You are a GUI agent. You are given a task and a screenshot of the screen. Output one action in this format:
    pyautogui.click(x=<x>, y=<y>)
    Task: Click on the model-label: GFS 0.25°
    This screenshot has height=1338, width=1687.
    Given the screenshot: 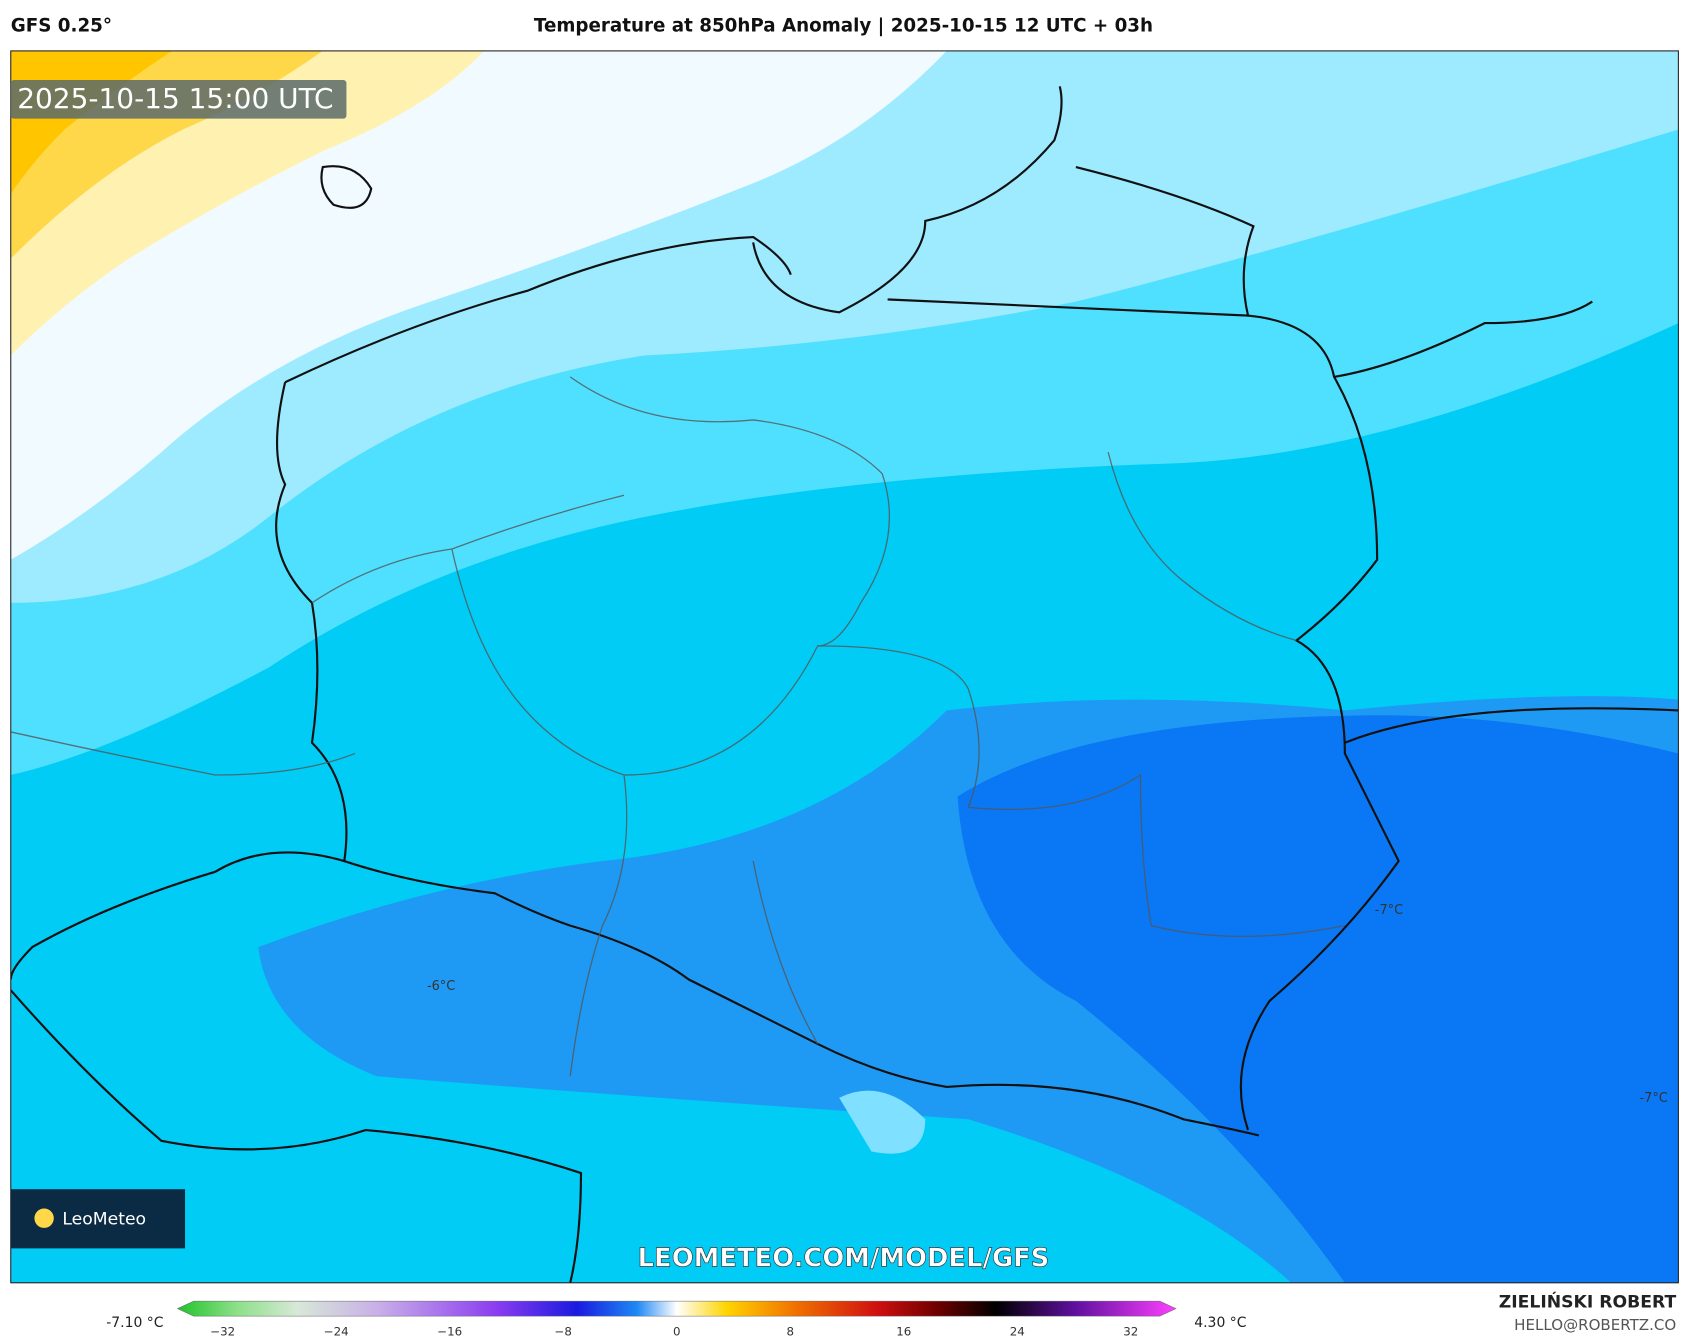 What is the action you would take?
    pyautogui.click(x=61, y=26)
    